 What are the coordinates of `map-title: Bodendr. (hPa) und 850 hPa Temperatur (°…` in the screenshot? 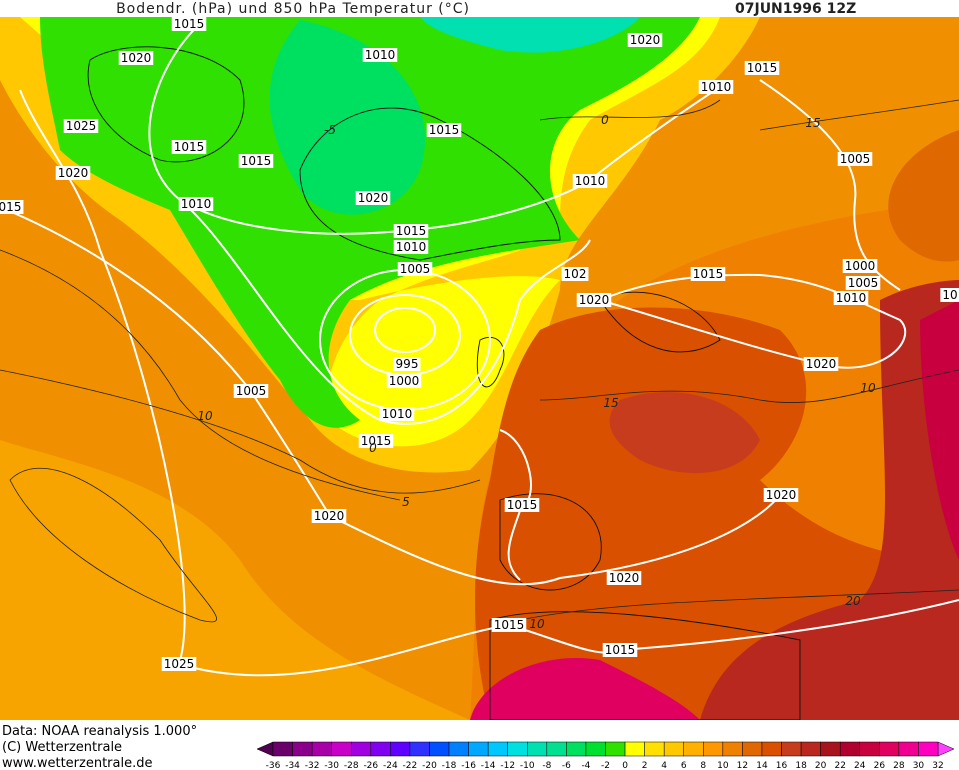 It's located at (293, 9).